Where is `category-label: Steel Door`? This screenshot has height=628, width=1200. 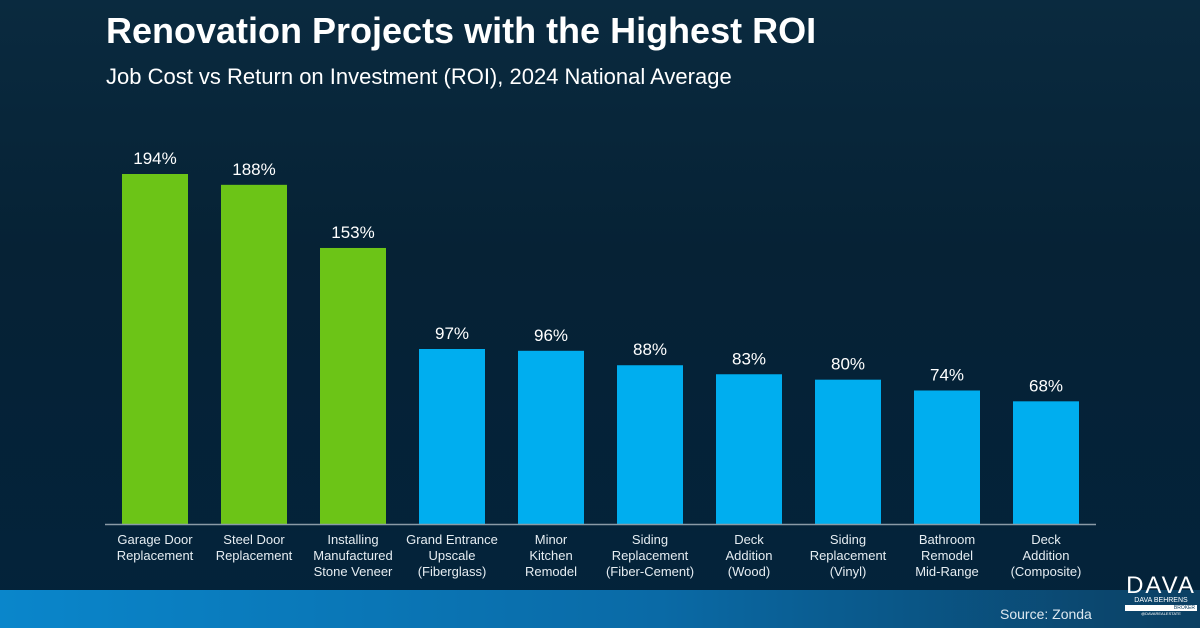
category-label: Steel Door is located at coordinates (254, 539).